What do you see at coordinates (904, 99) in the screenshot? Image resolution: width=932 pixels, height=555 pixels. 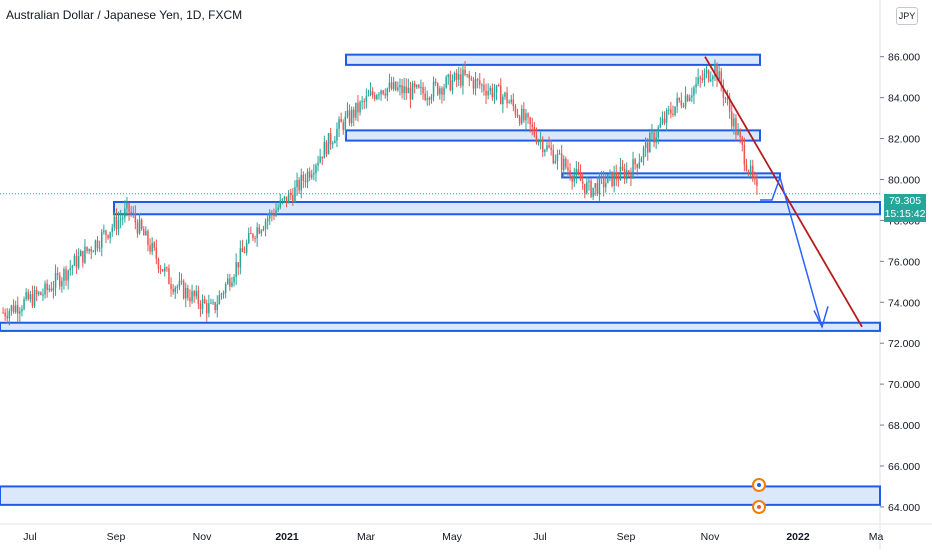 I see `y-tick-label: 84.000` at bounding box center [904, 99].